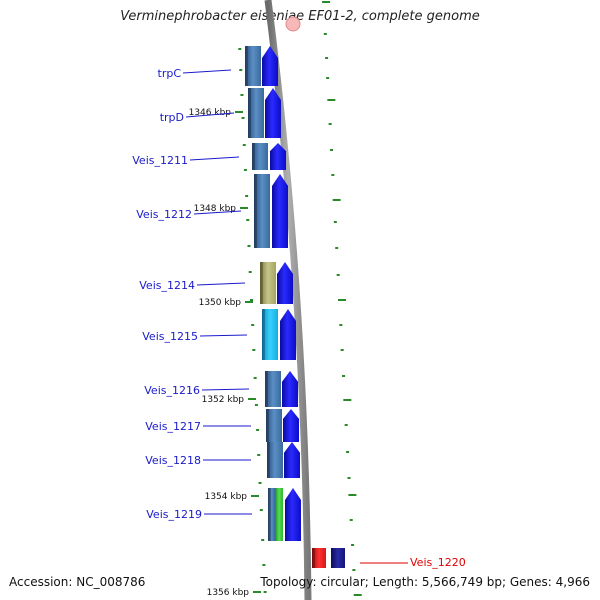  Describe the element at coordinates (174, 514) in the screenshot. I see `gene-label: Veis_1219` at that location.